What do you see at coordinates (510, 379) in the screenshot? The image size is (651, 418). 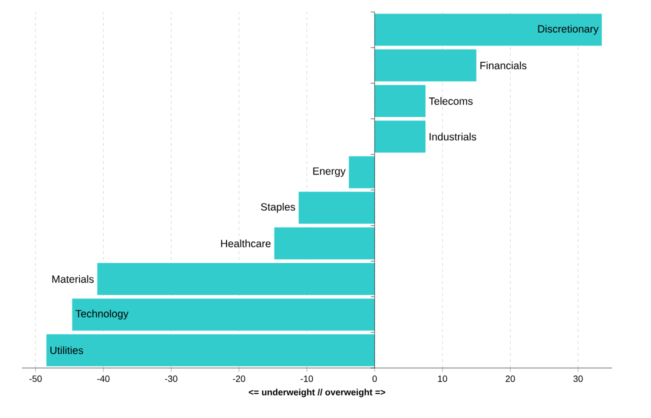 I see `x-tick-label: 20` at bounding box center [510, 379].